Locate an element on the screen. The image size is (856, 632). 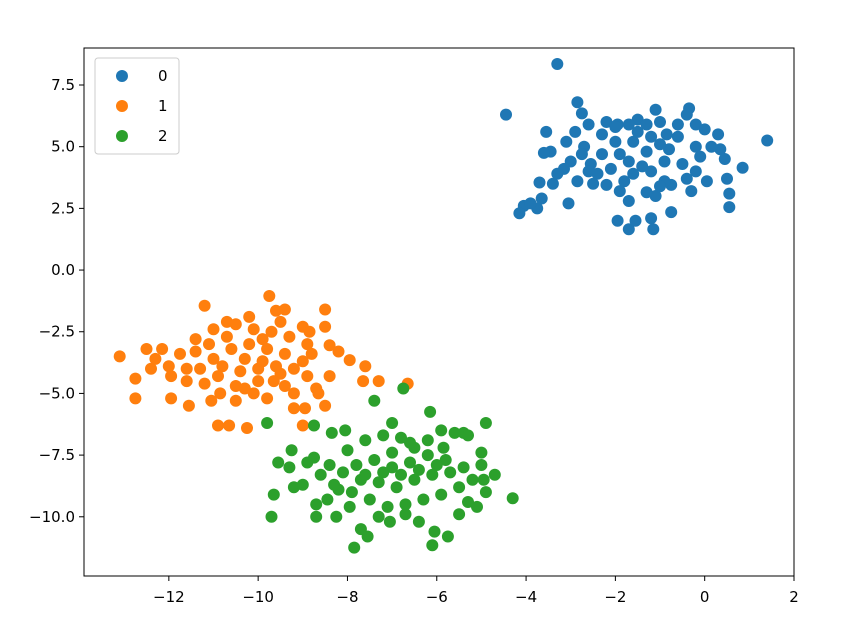
x-tick-label: −8 is located at coordinates (347, 597).